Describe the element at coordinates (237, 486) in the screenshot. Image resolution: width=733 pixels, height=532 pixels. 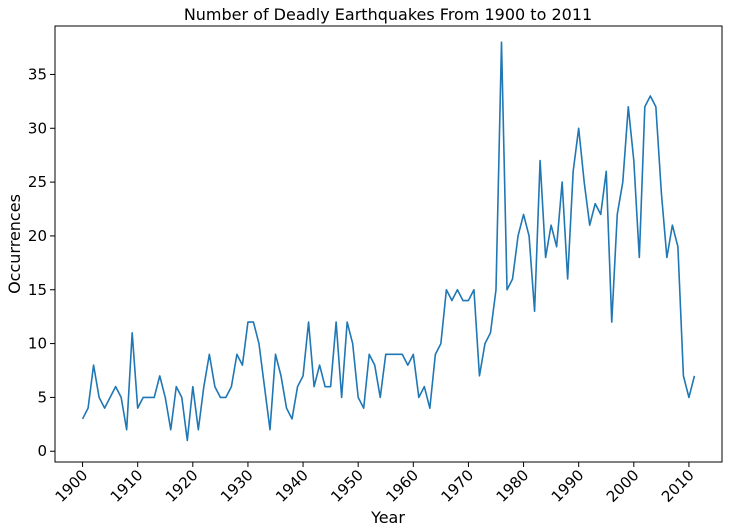
I see `x-tick-label: 1930` at that location.